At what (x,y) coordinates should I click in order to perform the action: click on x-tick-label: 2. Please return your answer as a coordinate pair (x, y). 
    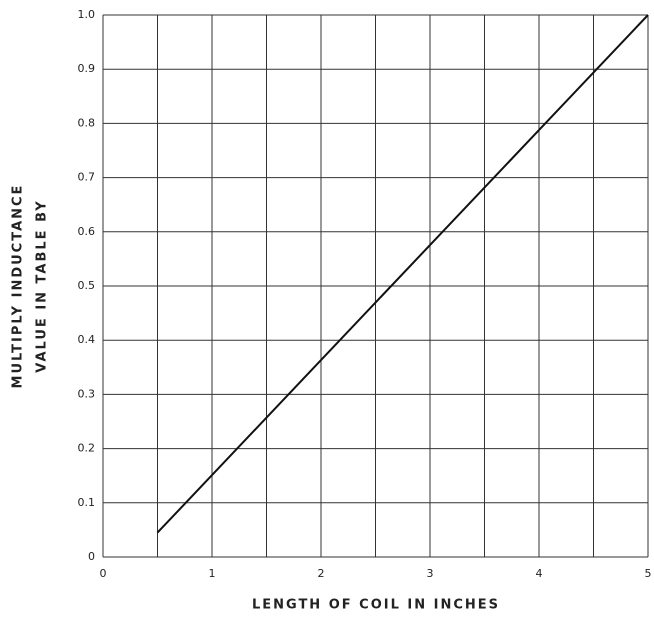
    Looking at the image, I should click on (321, 573).